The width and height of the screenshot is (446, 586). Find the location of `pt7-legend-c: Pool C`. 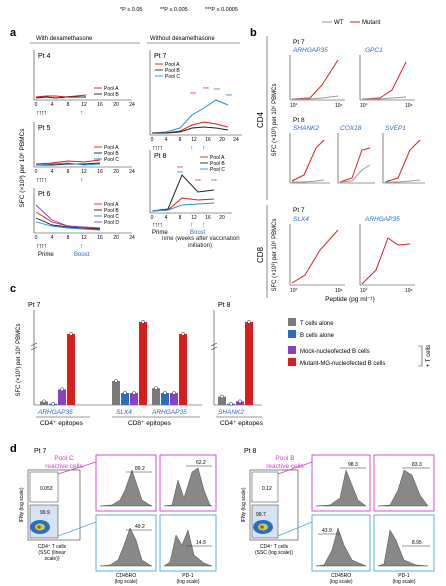

pt7-legend-c: Pool C is located at coordinates (172, 77).